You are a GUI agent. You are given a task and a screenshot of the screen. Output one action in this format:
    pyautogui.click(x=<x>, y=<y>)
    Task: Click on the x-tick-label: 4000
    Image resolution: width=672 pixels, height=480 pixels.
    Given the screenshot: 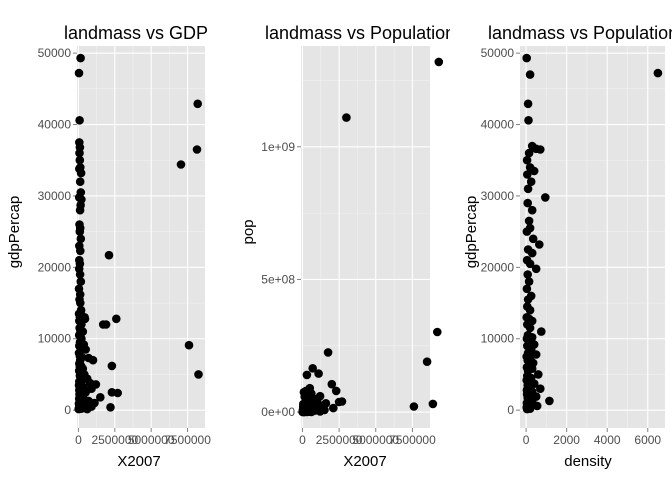 What is the action you would take?
    pyautogui.click(x=607, y=440)
    